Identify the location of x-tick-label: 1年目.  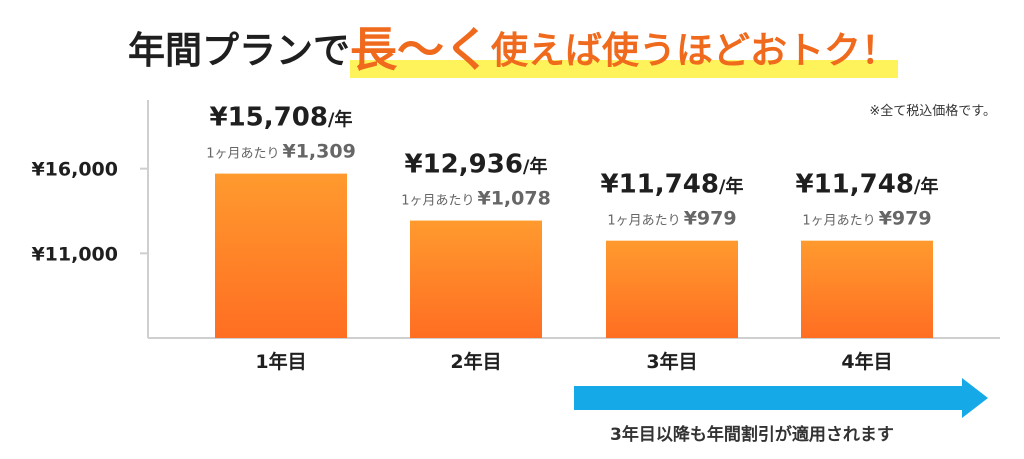
(280, 361).